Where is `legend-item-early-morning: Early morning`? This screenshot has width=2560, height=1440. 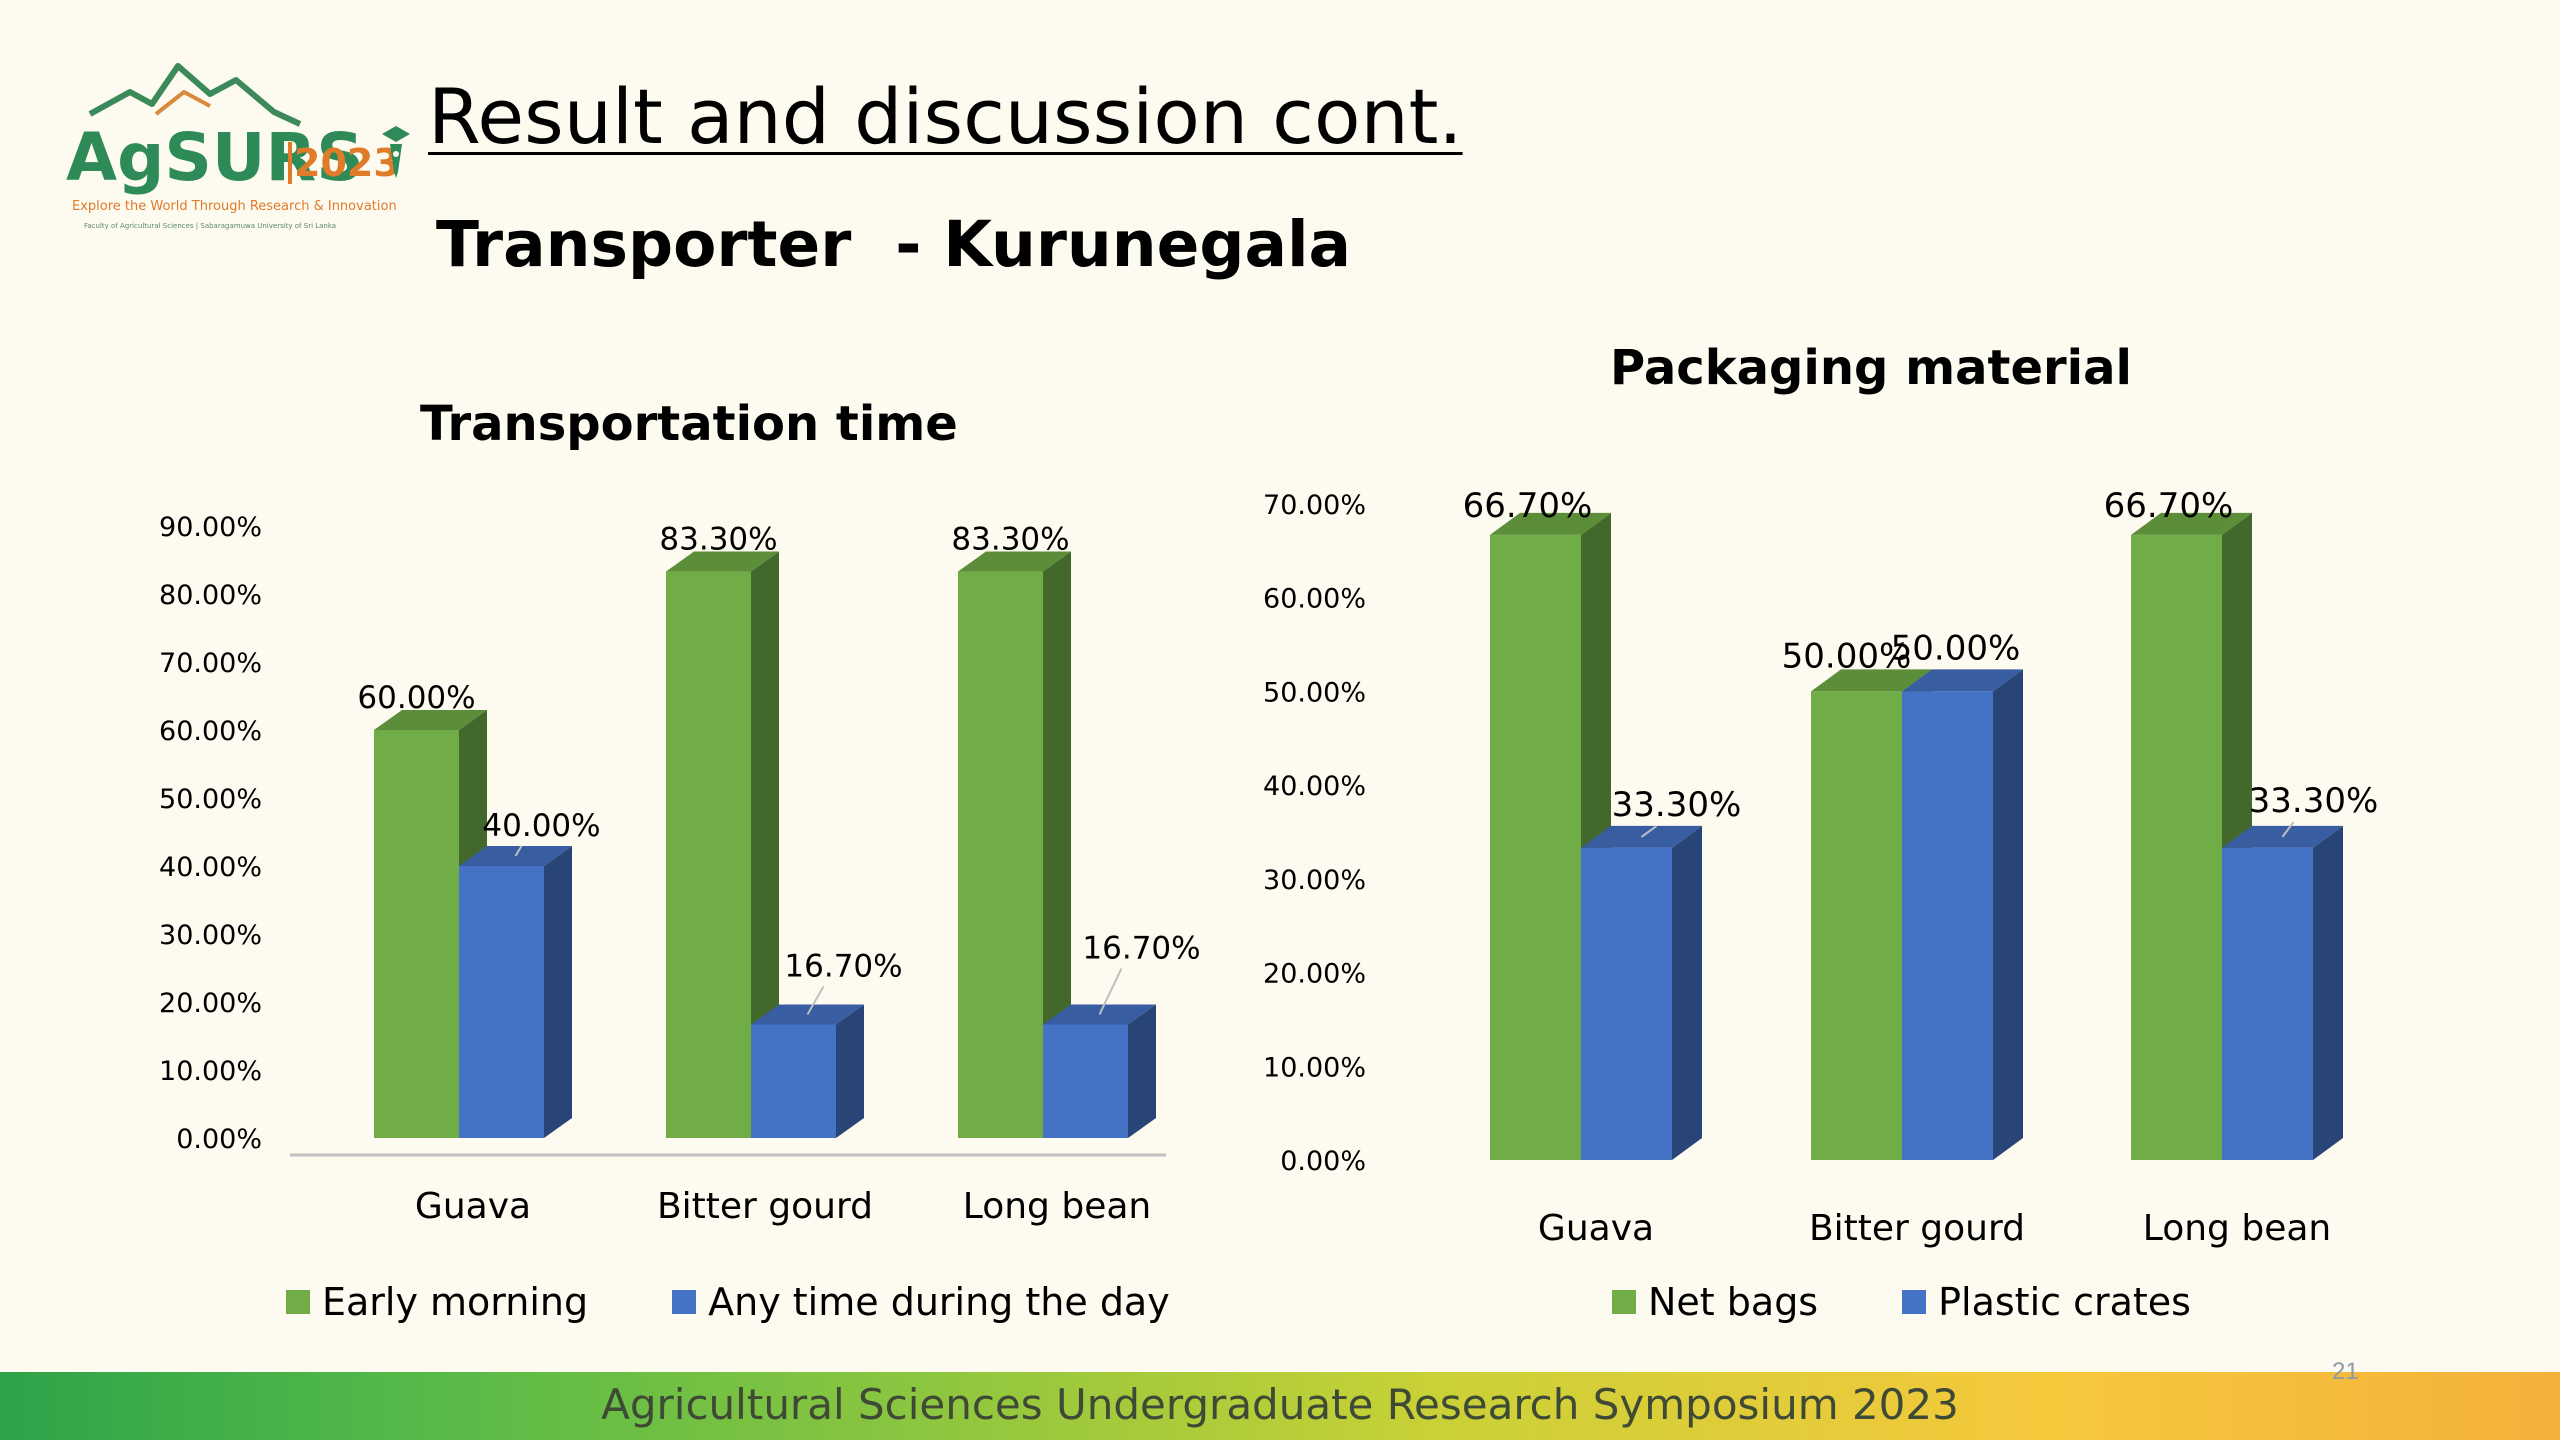
legend-item-early-morning: Early morning is located at coordinates (437, 1302).